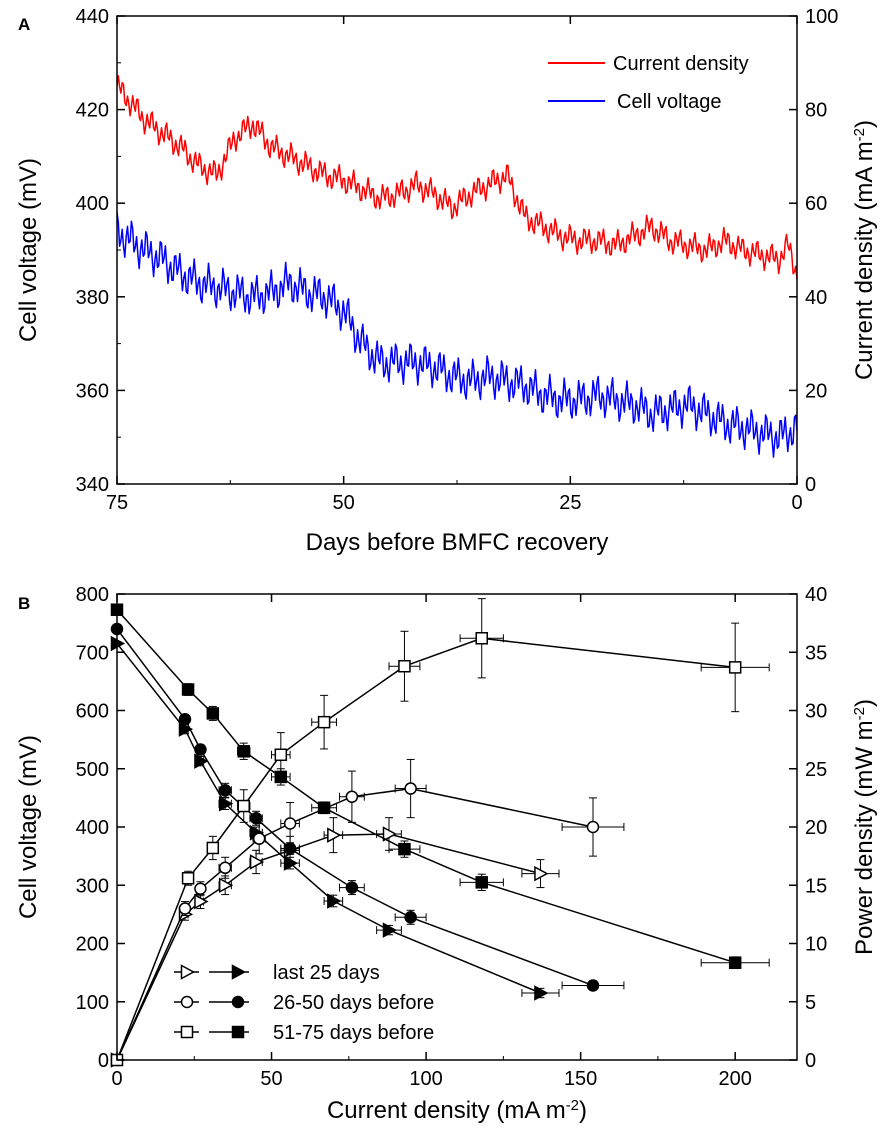 The image size is (893, 1134). What do you see at coordinates (669, 102) in the screenshot?
I see `legend-label: Cell voltage` at bounding box center [669, 102].